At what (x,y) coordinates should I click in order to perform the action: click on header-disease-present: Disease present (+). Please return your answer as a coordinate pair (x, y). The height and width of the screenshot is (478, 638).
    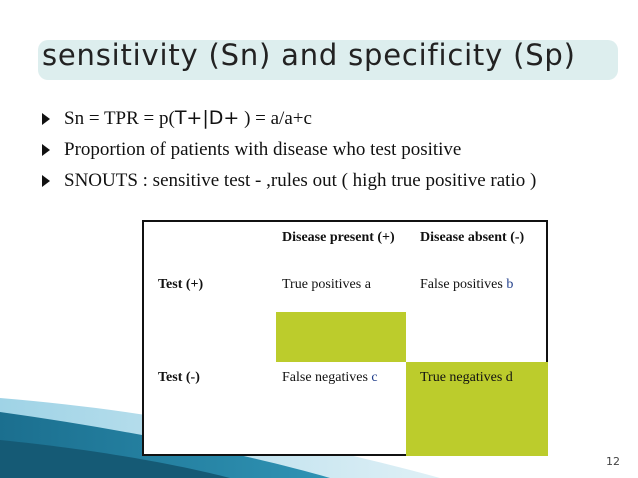
    Looking at the image, I should click on (338, 237).